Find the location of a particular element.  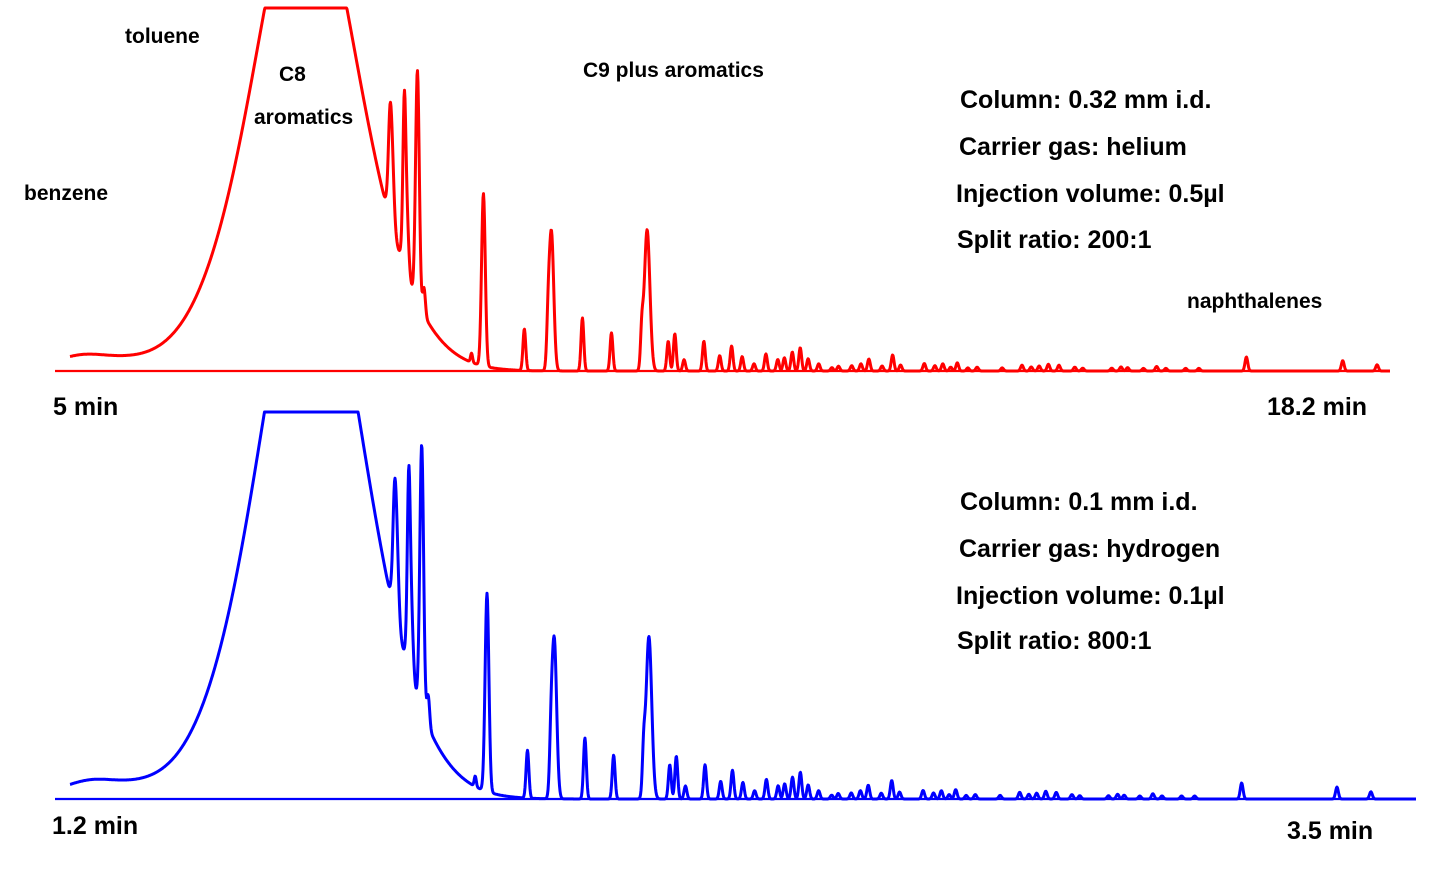

top-split-text: Split ratio: 200:1 is located at coordinates (1054, 240).